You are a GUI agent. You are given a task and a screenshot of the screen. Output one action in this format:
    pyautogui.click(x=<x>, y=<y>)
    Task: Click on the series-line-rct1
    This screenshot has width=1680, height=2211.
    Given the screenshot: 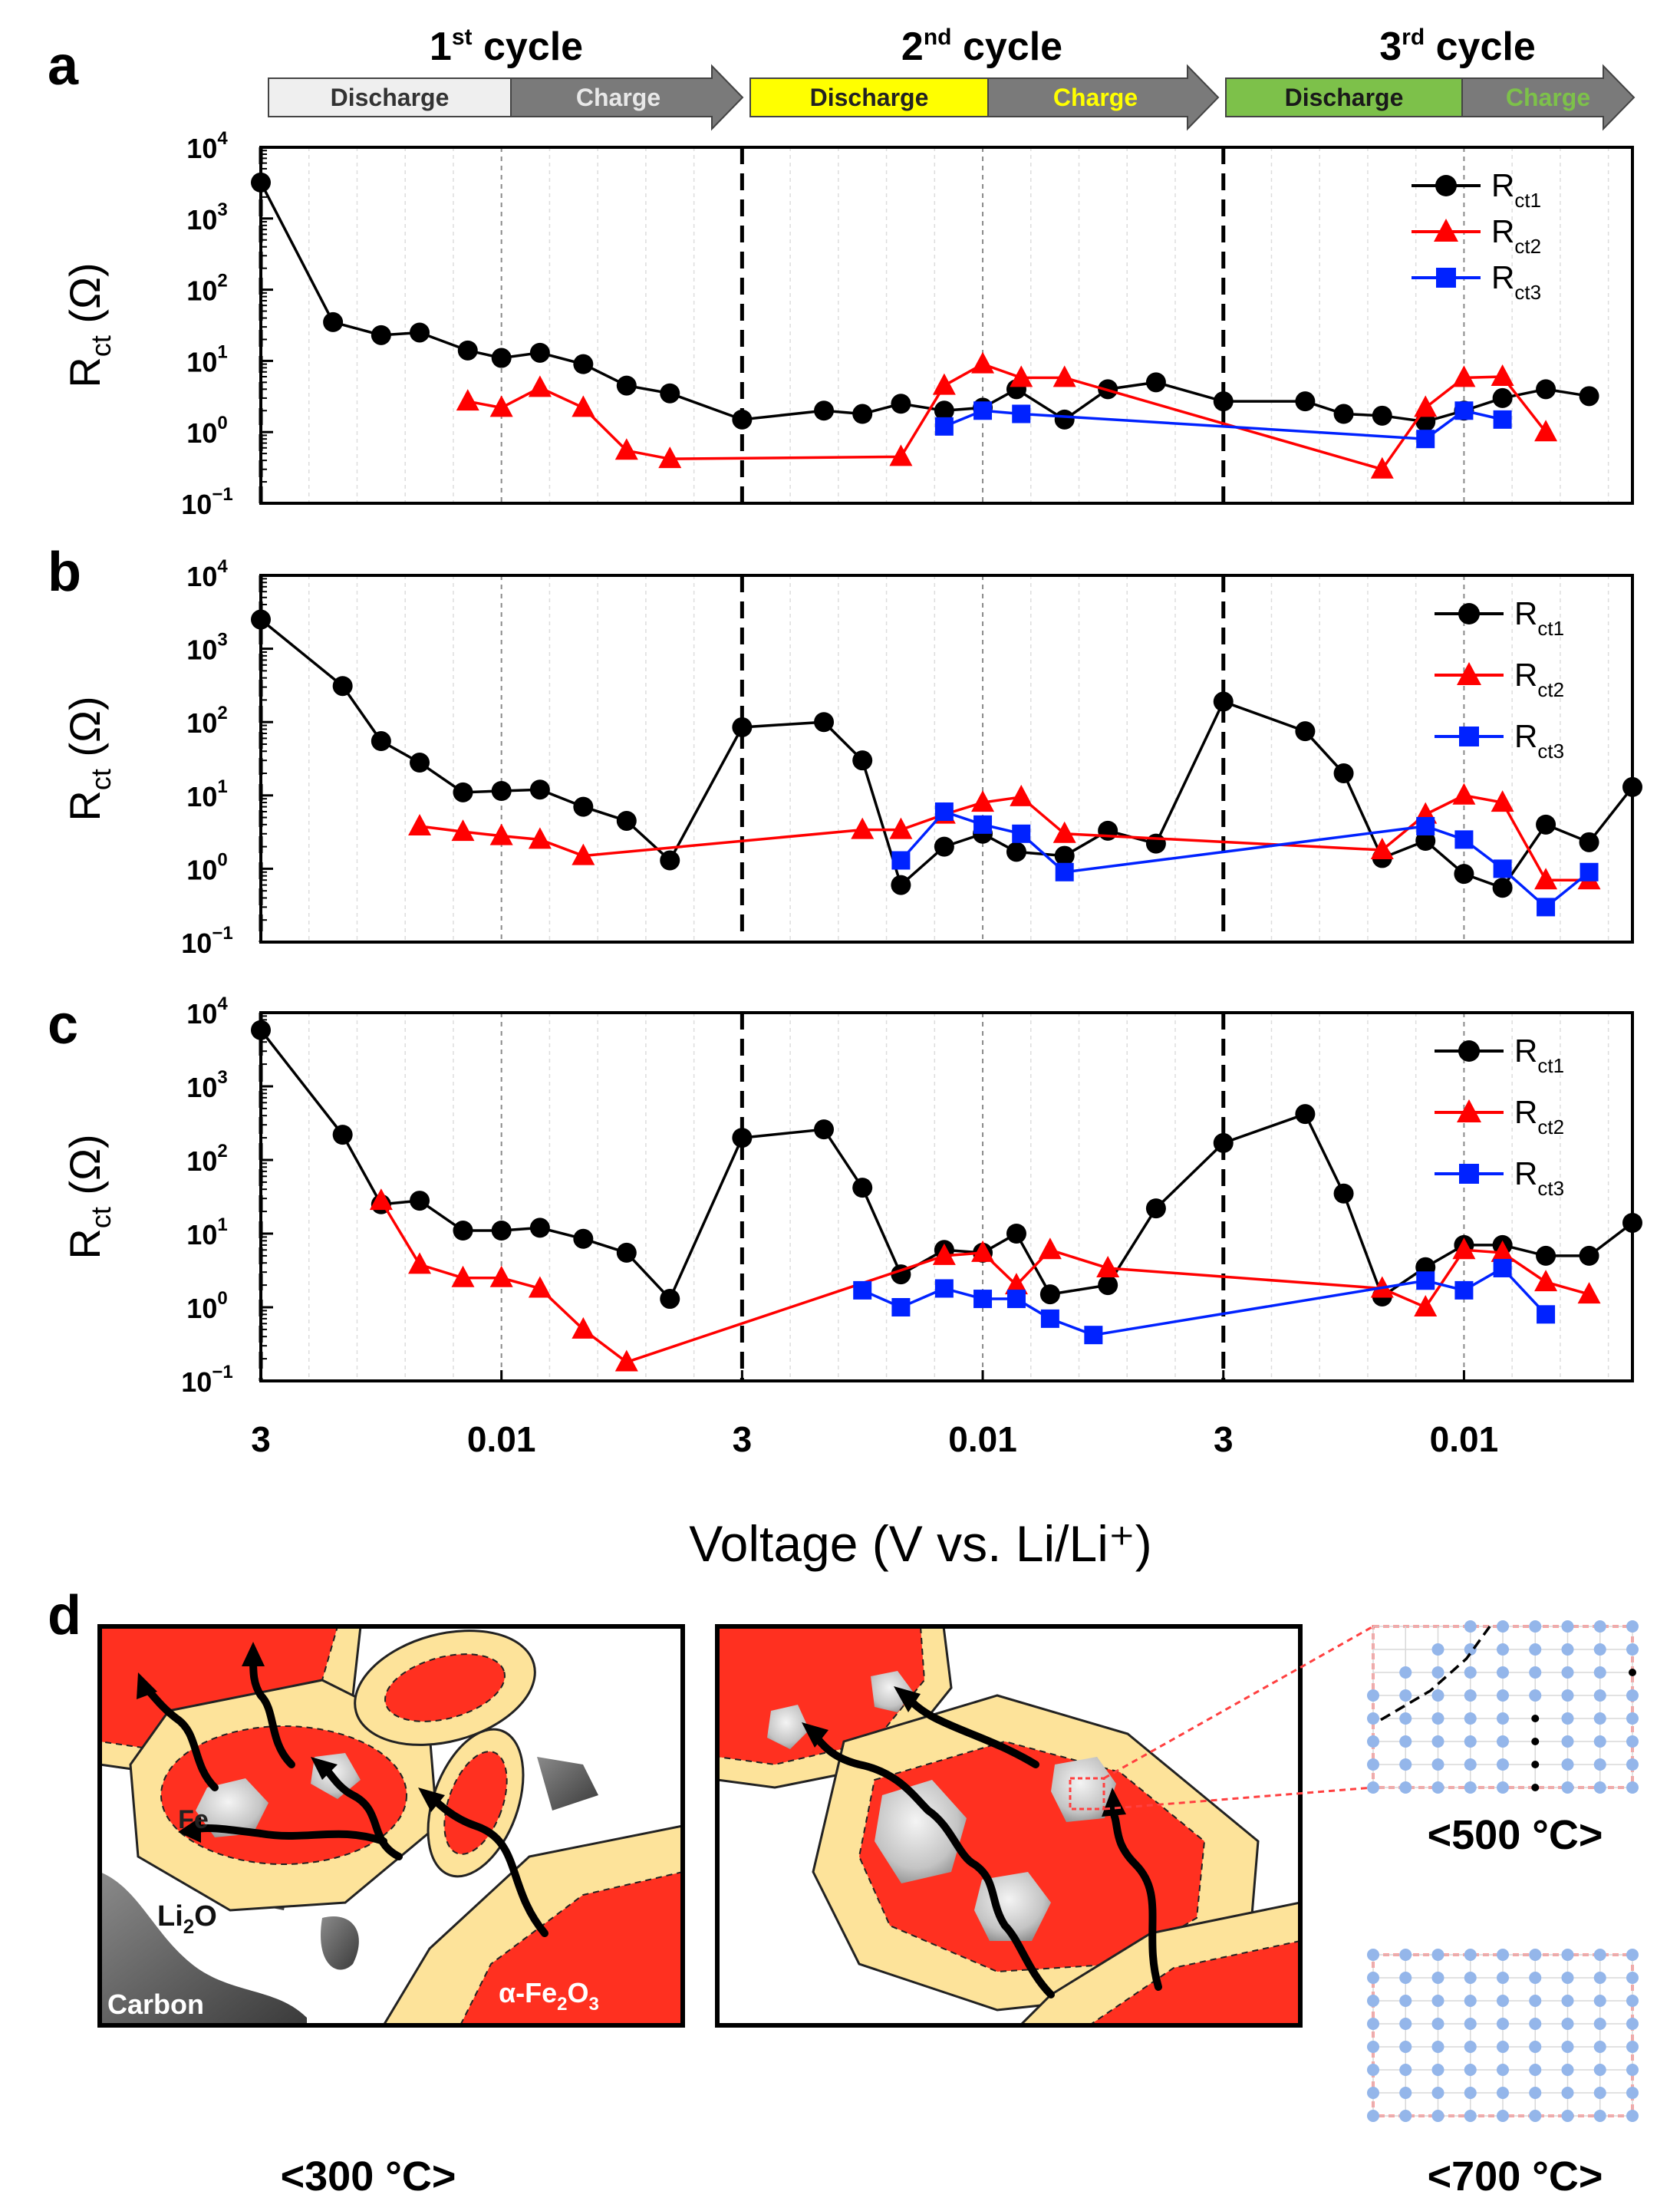 What is the action you would take?
    pyautogui.click(x=924, y=302)
    